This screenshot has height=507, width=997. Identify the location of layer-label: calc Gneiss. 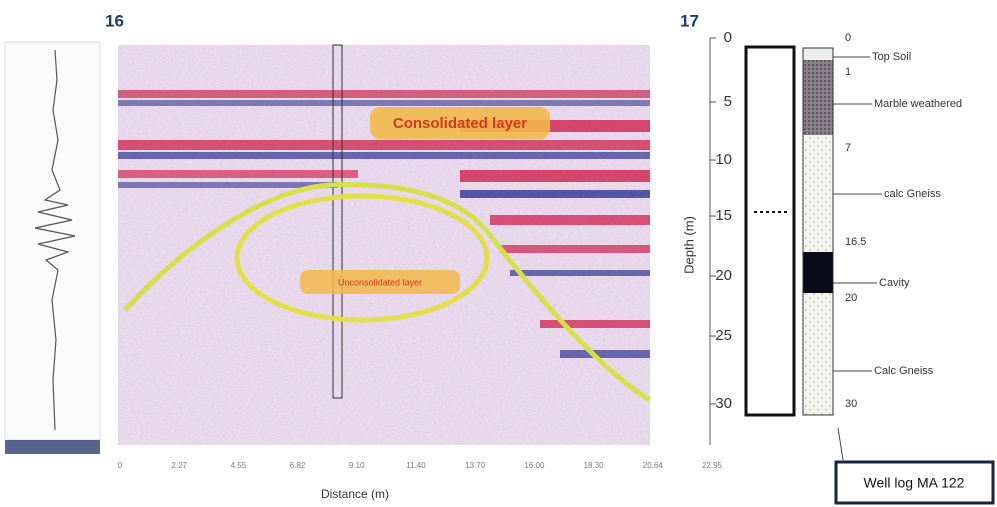
(912, 194).